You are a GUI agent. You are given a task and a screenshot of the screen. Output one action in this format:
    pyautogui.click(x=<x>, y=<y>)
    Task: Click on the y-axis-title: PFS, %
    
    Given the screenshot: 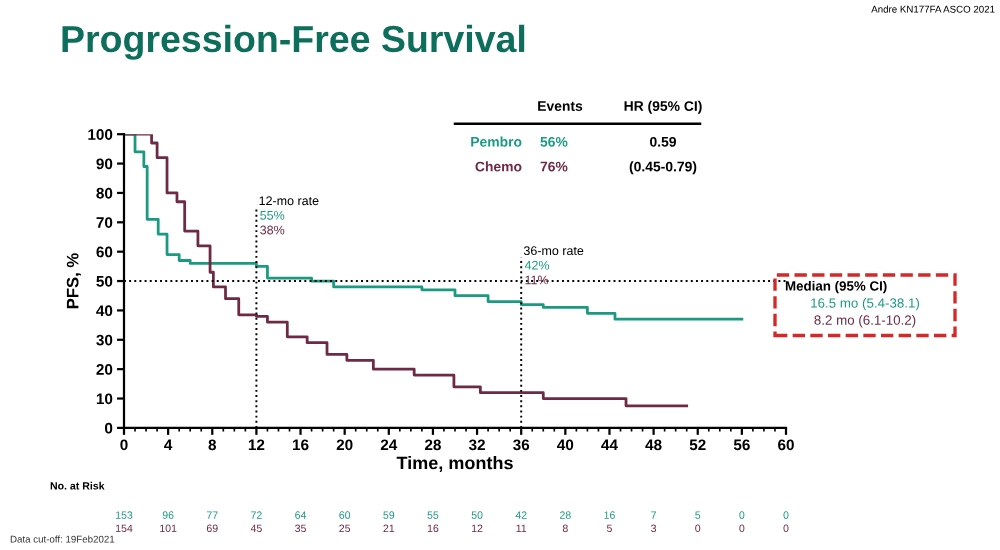 What is the action you would take?
    pyautogui.click(x=73, y=281)
    